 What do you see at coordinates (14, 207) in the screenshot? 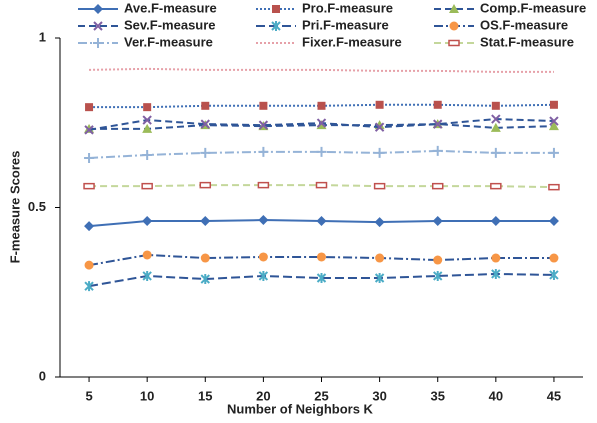
I see `y-axis-title: F-measure Scores` at bounding box center [14, 207].